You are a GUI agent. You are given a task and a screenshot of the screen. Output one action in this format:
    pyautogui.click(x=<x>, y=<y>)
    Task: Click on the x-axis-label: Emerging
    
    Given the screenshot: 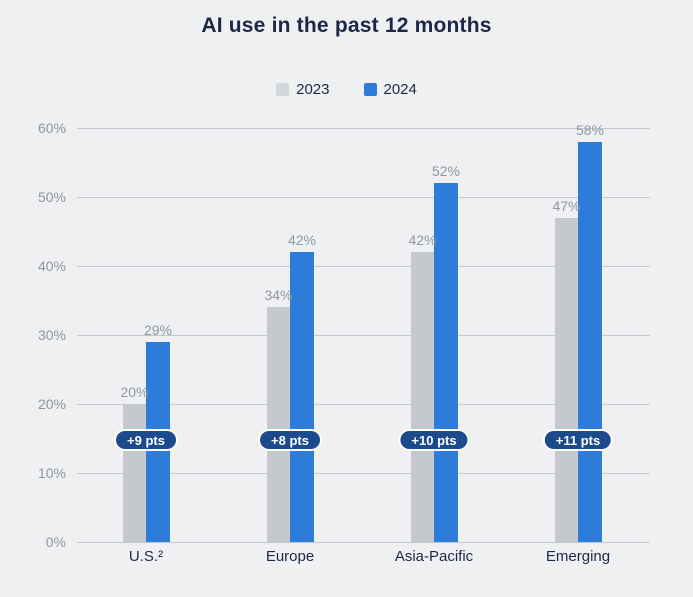 What is the action you would take?
    pyautogui.click(x=578, y=556)
    